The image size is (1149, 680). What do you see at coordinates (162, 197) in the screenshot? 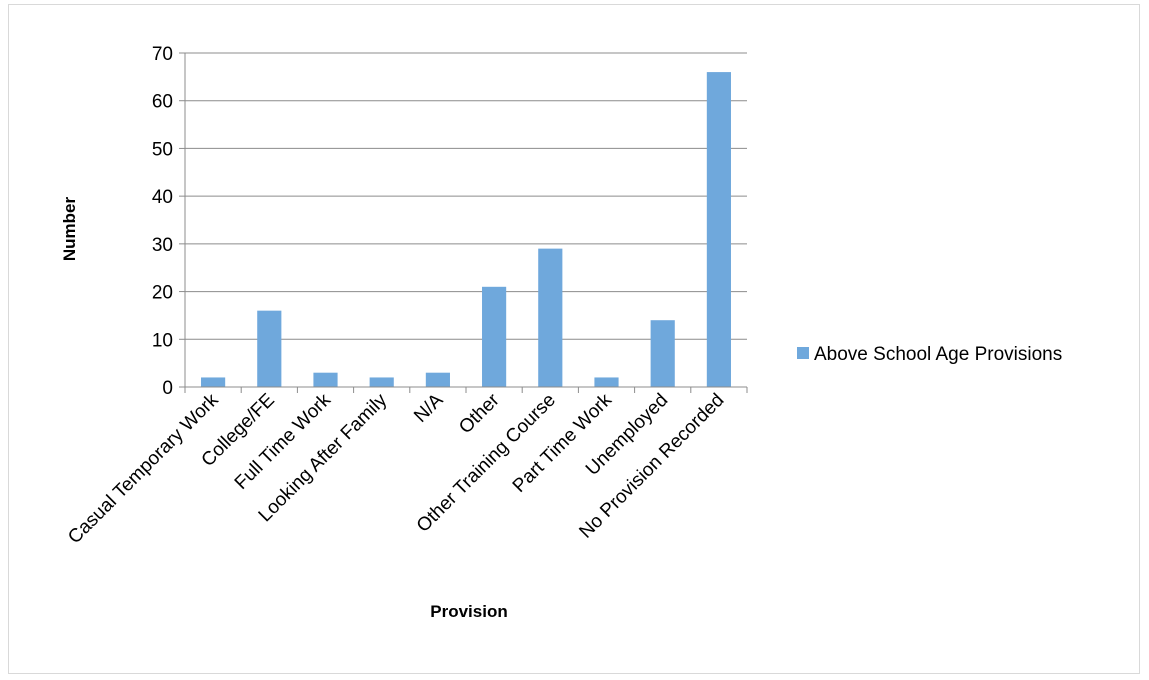
I see `y-tick-label: 40` at bounding box center [162, 197].